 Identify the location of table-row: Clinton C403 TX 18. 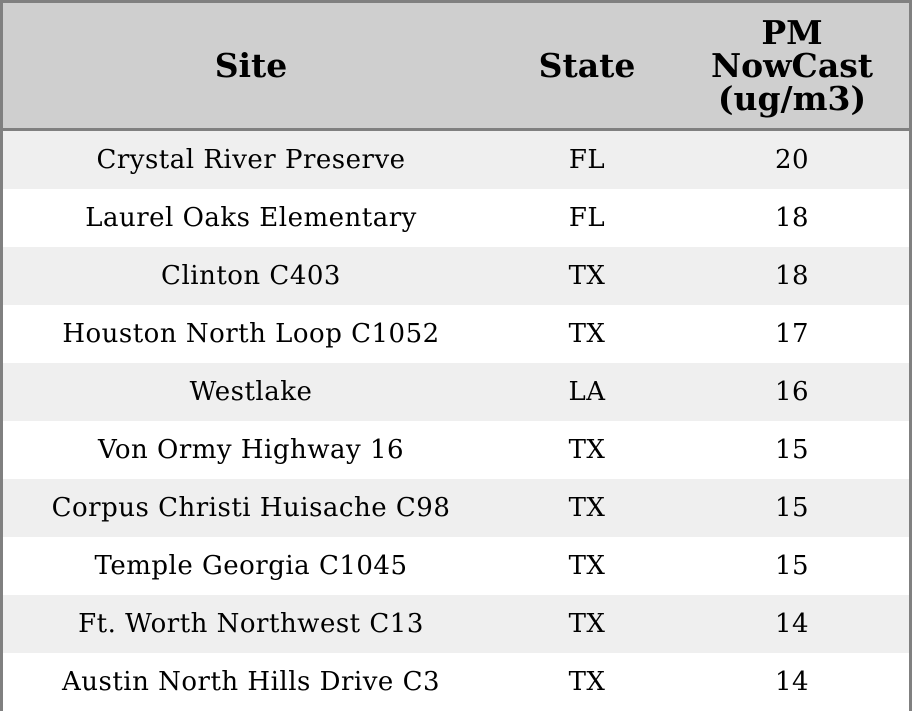
(456, 276).